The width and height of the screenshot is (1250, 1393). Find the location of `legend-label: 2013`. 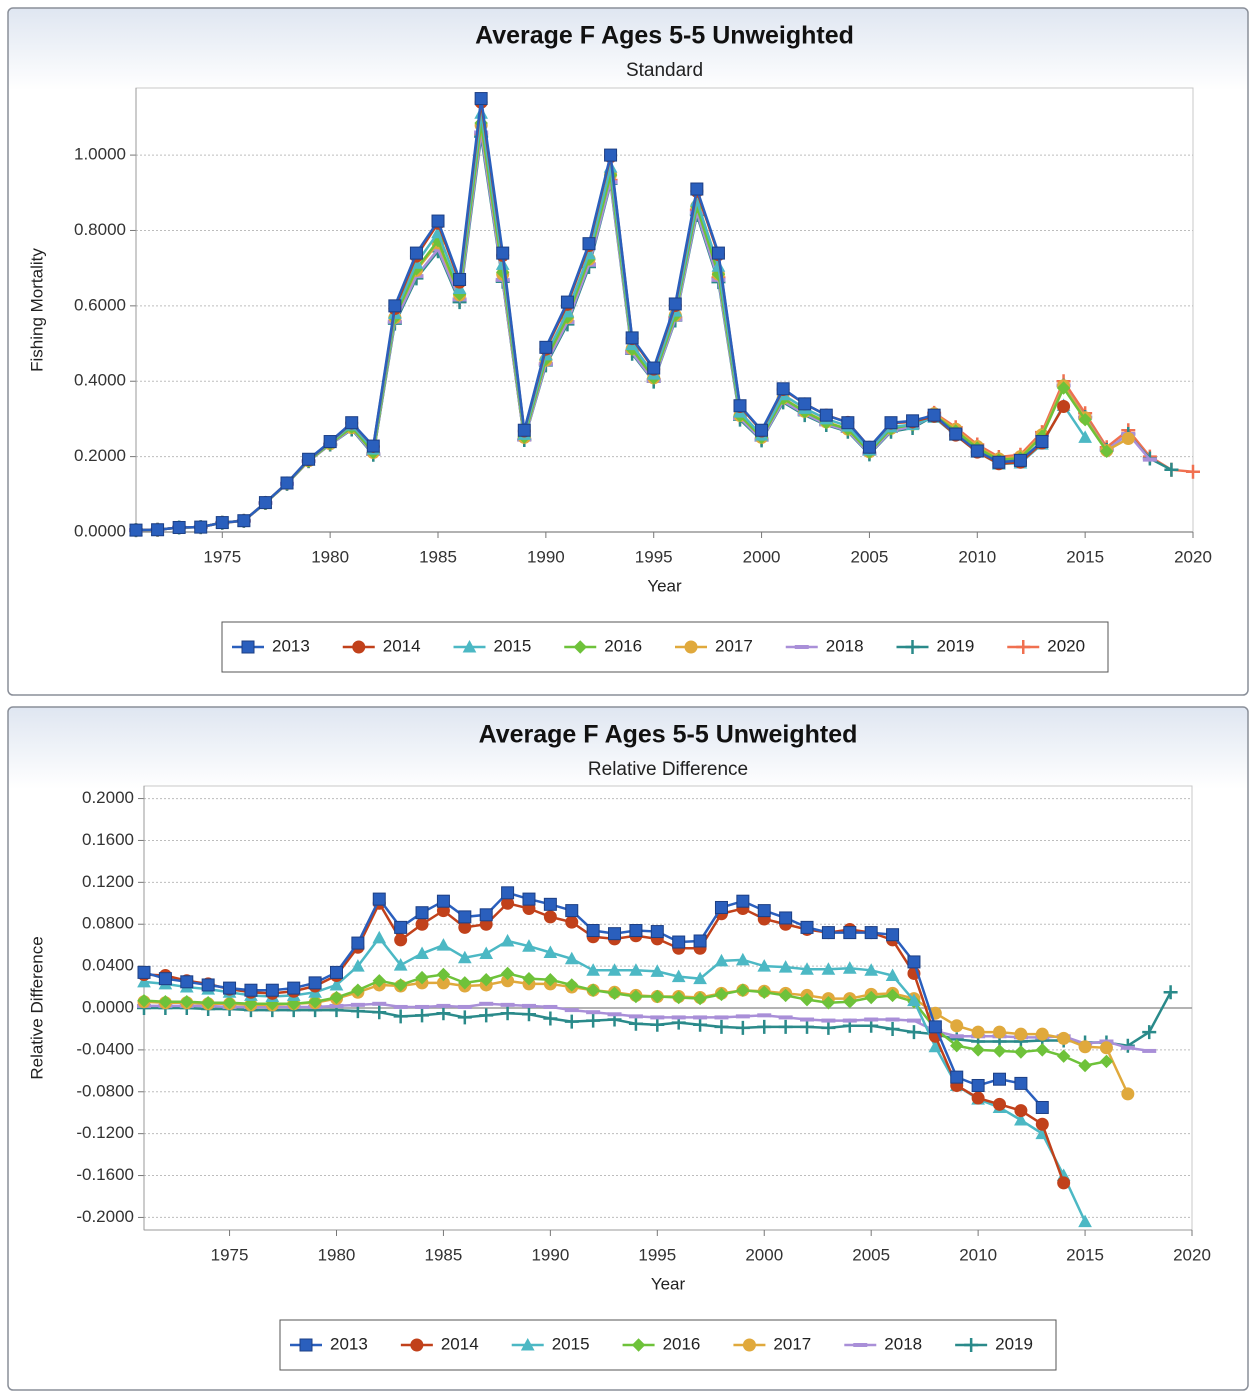

legend-label: 2013 is located at coordinates (349, 1343).